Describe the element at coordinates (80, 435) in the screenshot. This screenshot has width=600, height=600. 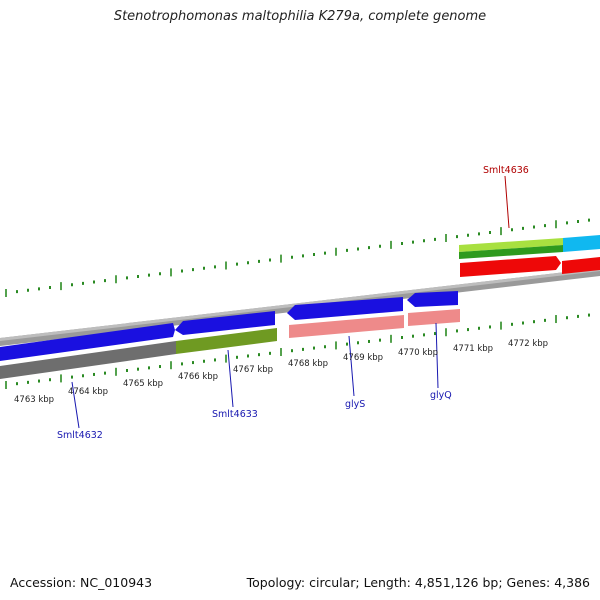
I see `gene-label-smlt4632: Smlt4632` at that location.